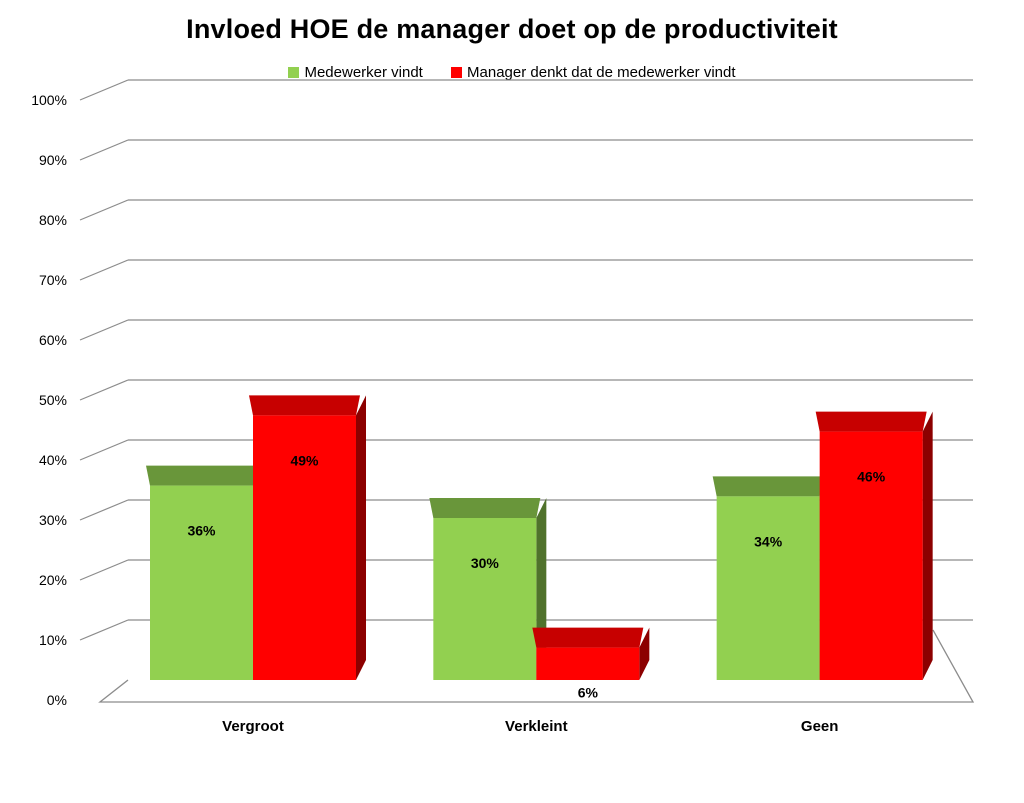 This screenshot has width=1024, height=803. Describe the element at coordinates (526, 690) in the screenshot. I see `floor-hidden` at that location.